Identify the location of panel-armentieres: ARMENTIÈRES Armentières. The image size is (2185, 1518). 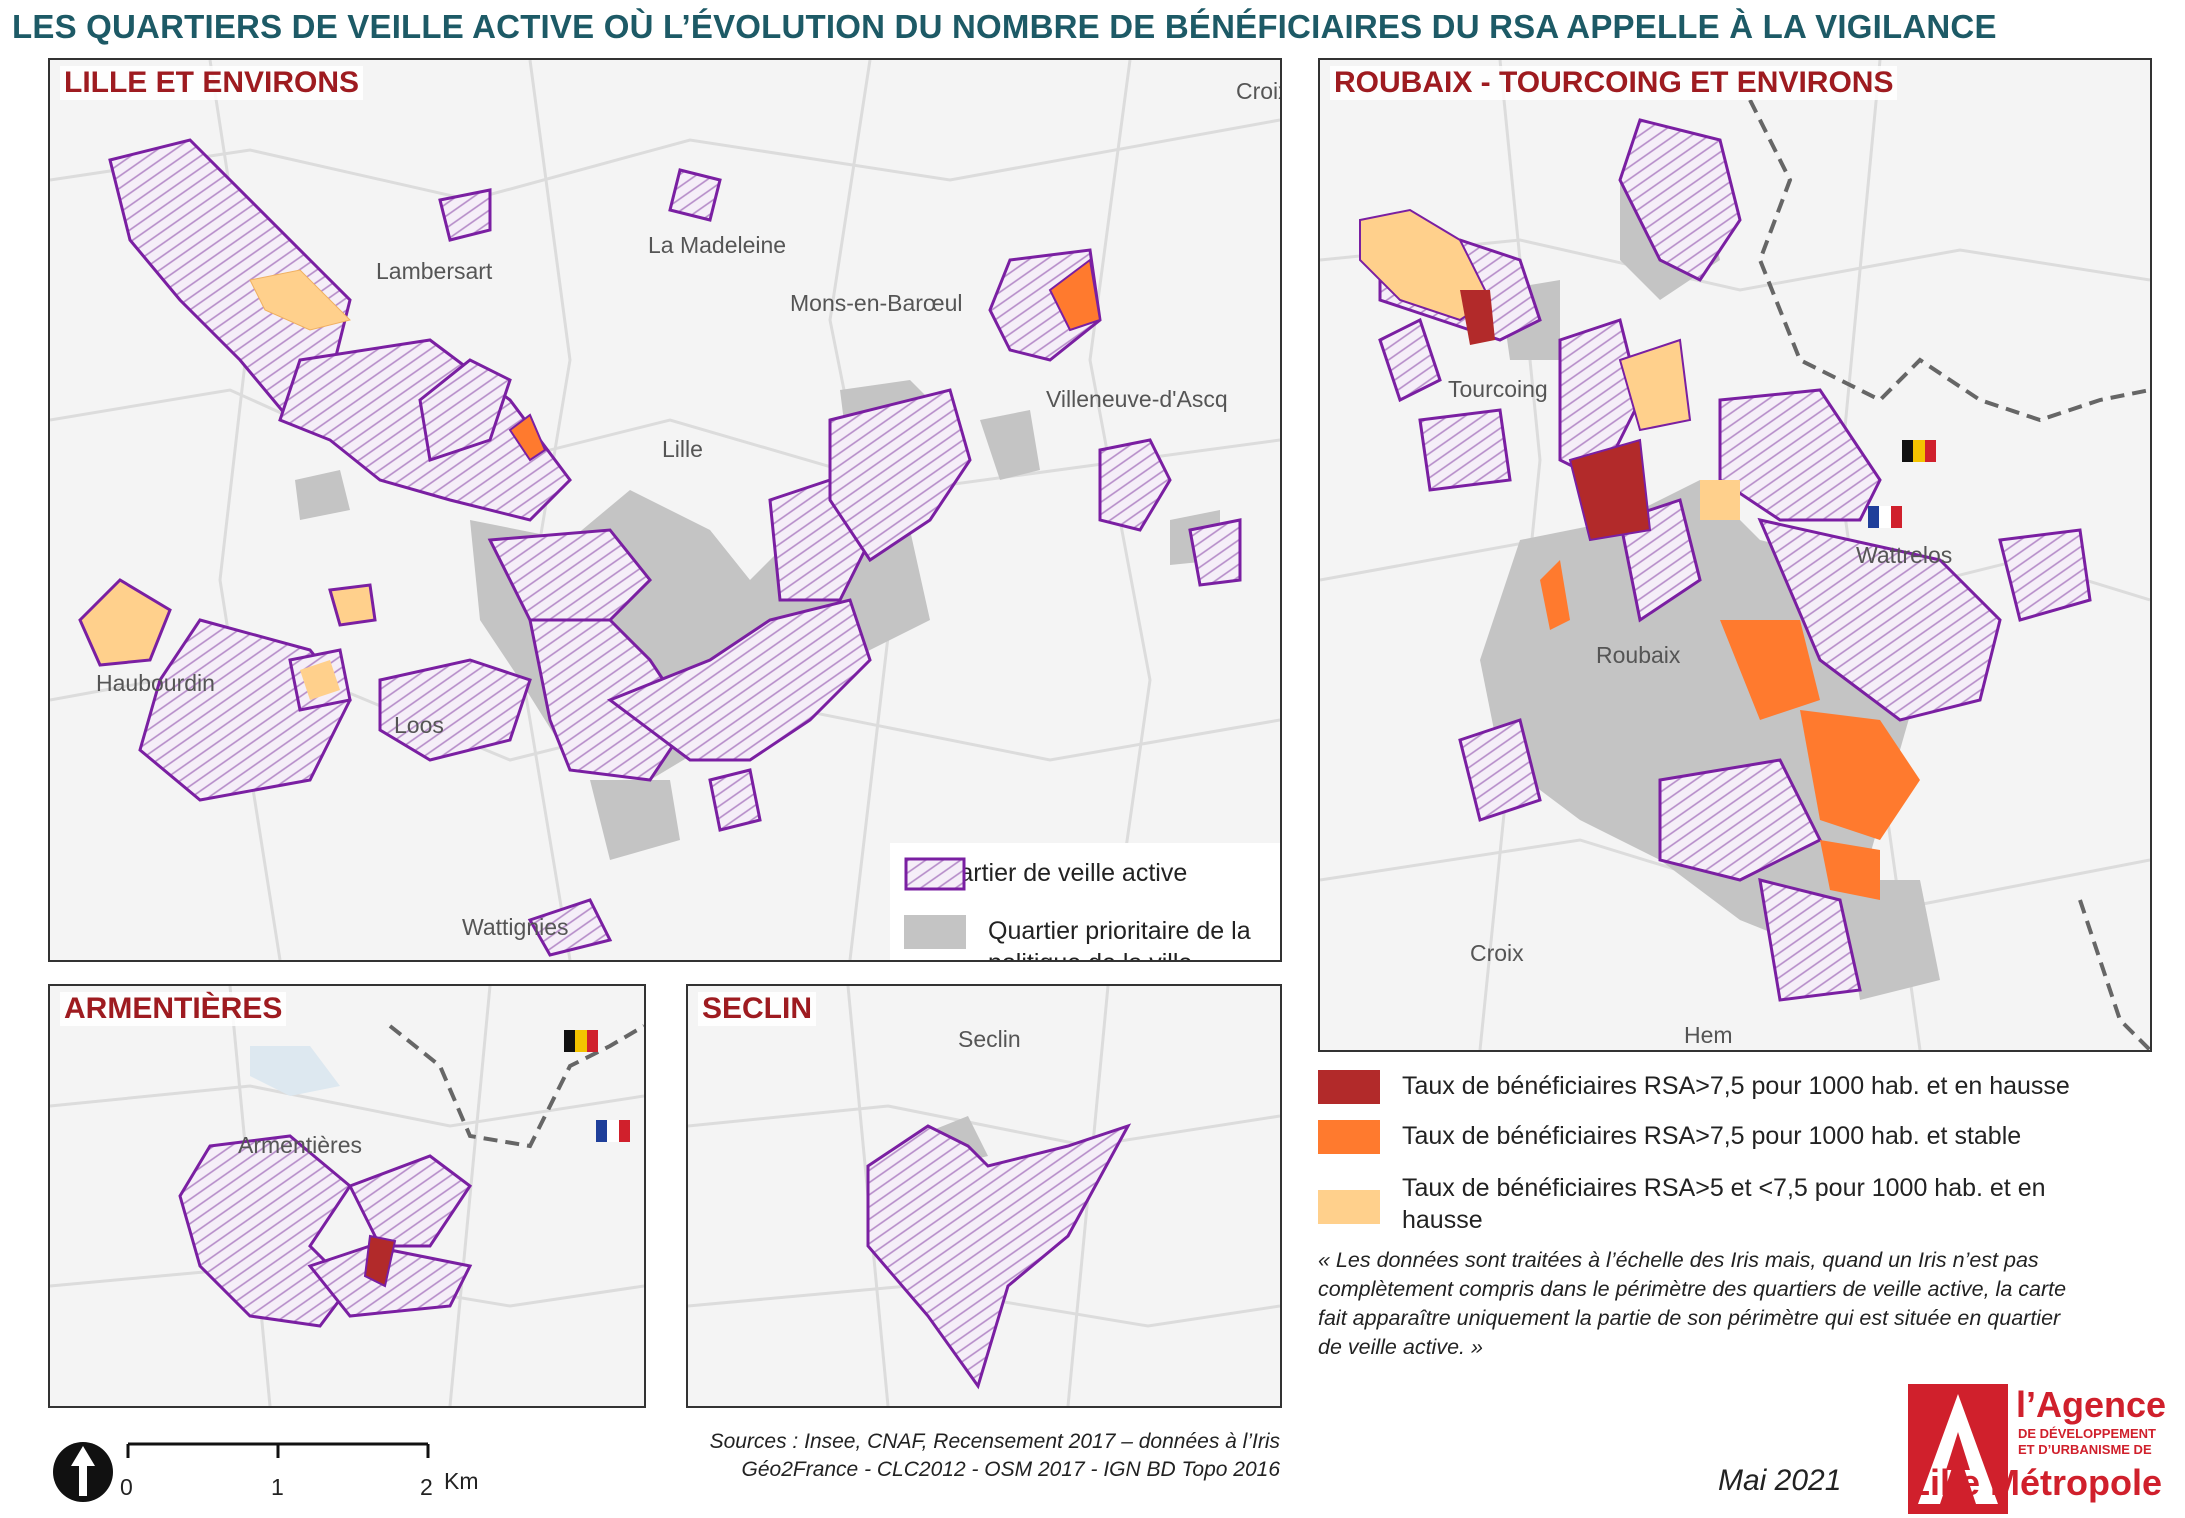
(347, 1196).